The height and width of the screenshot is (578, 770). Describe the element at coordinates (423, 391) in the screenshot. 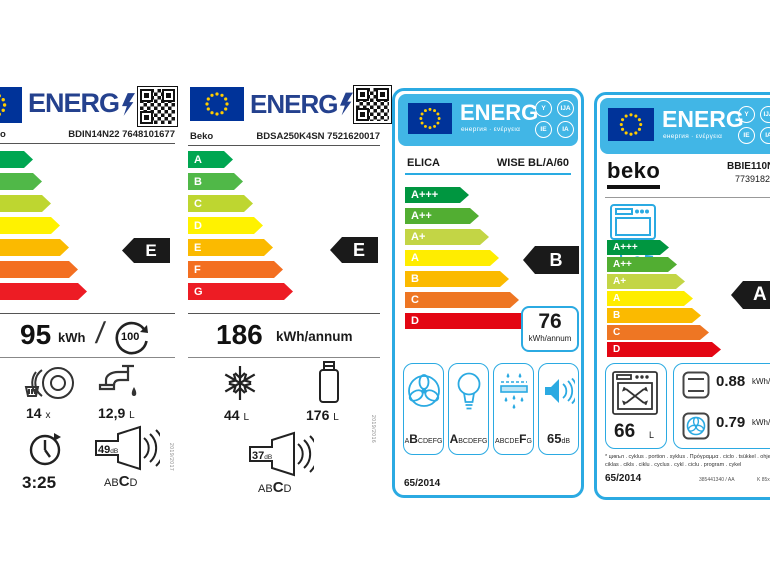

I see `fan-icon` at that location.